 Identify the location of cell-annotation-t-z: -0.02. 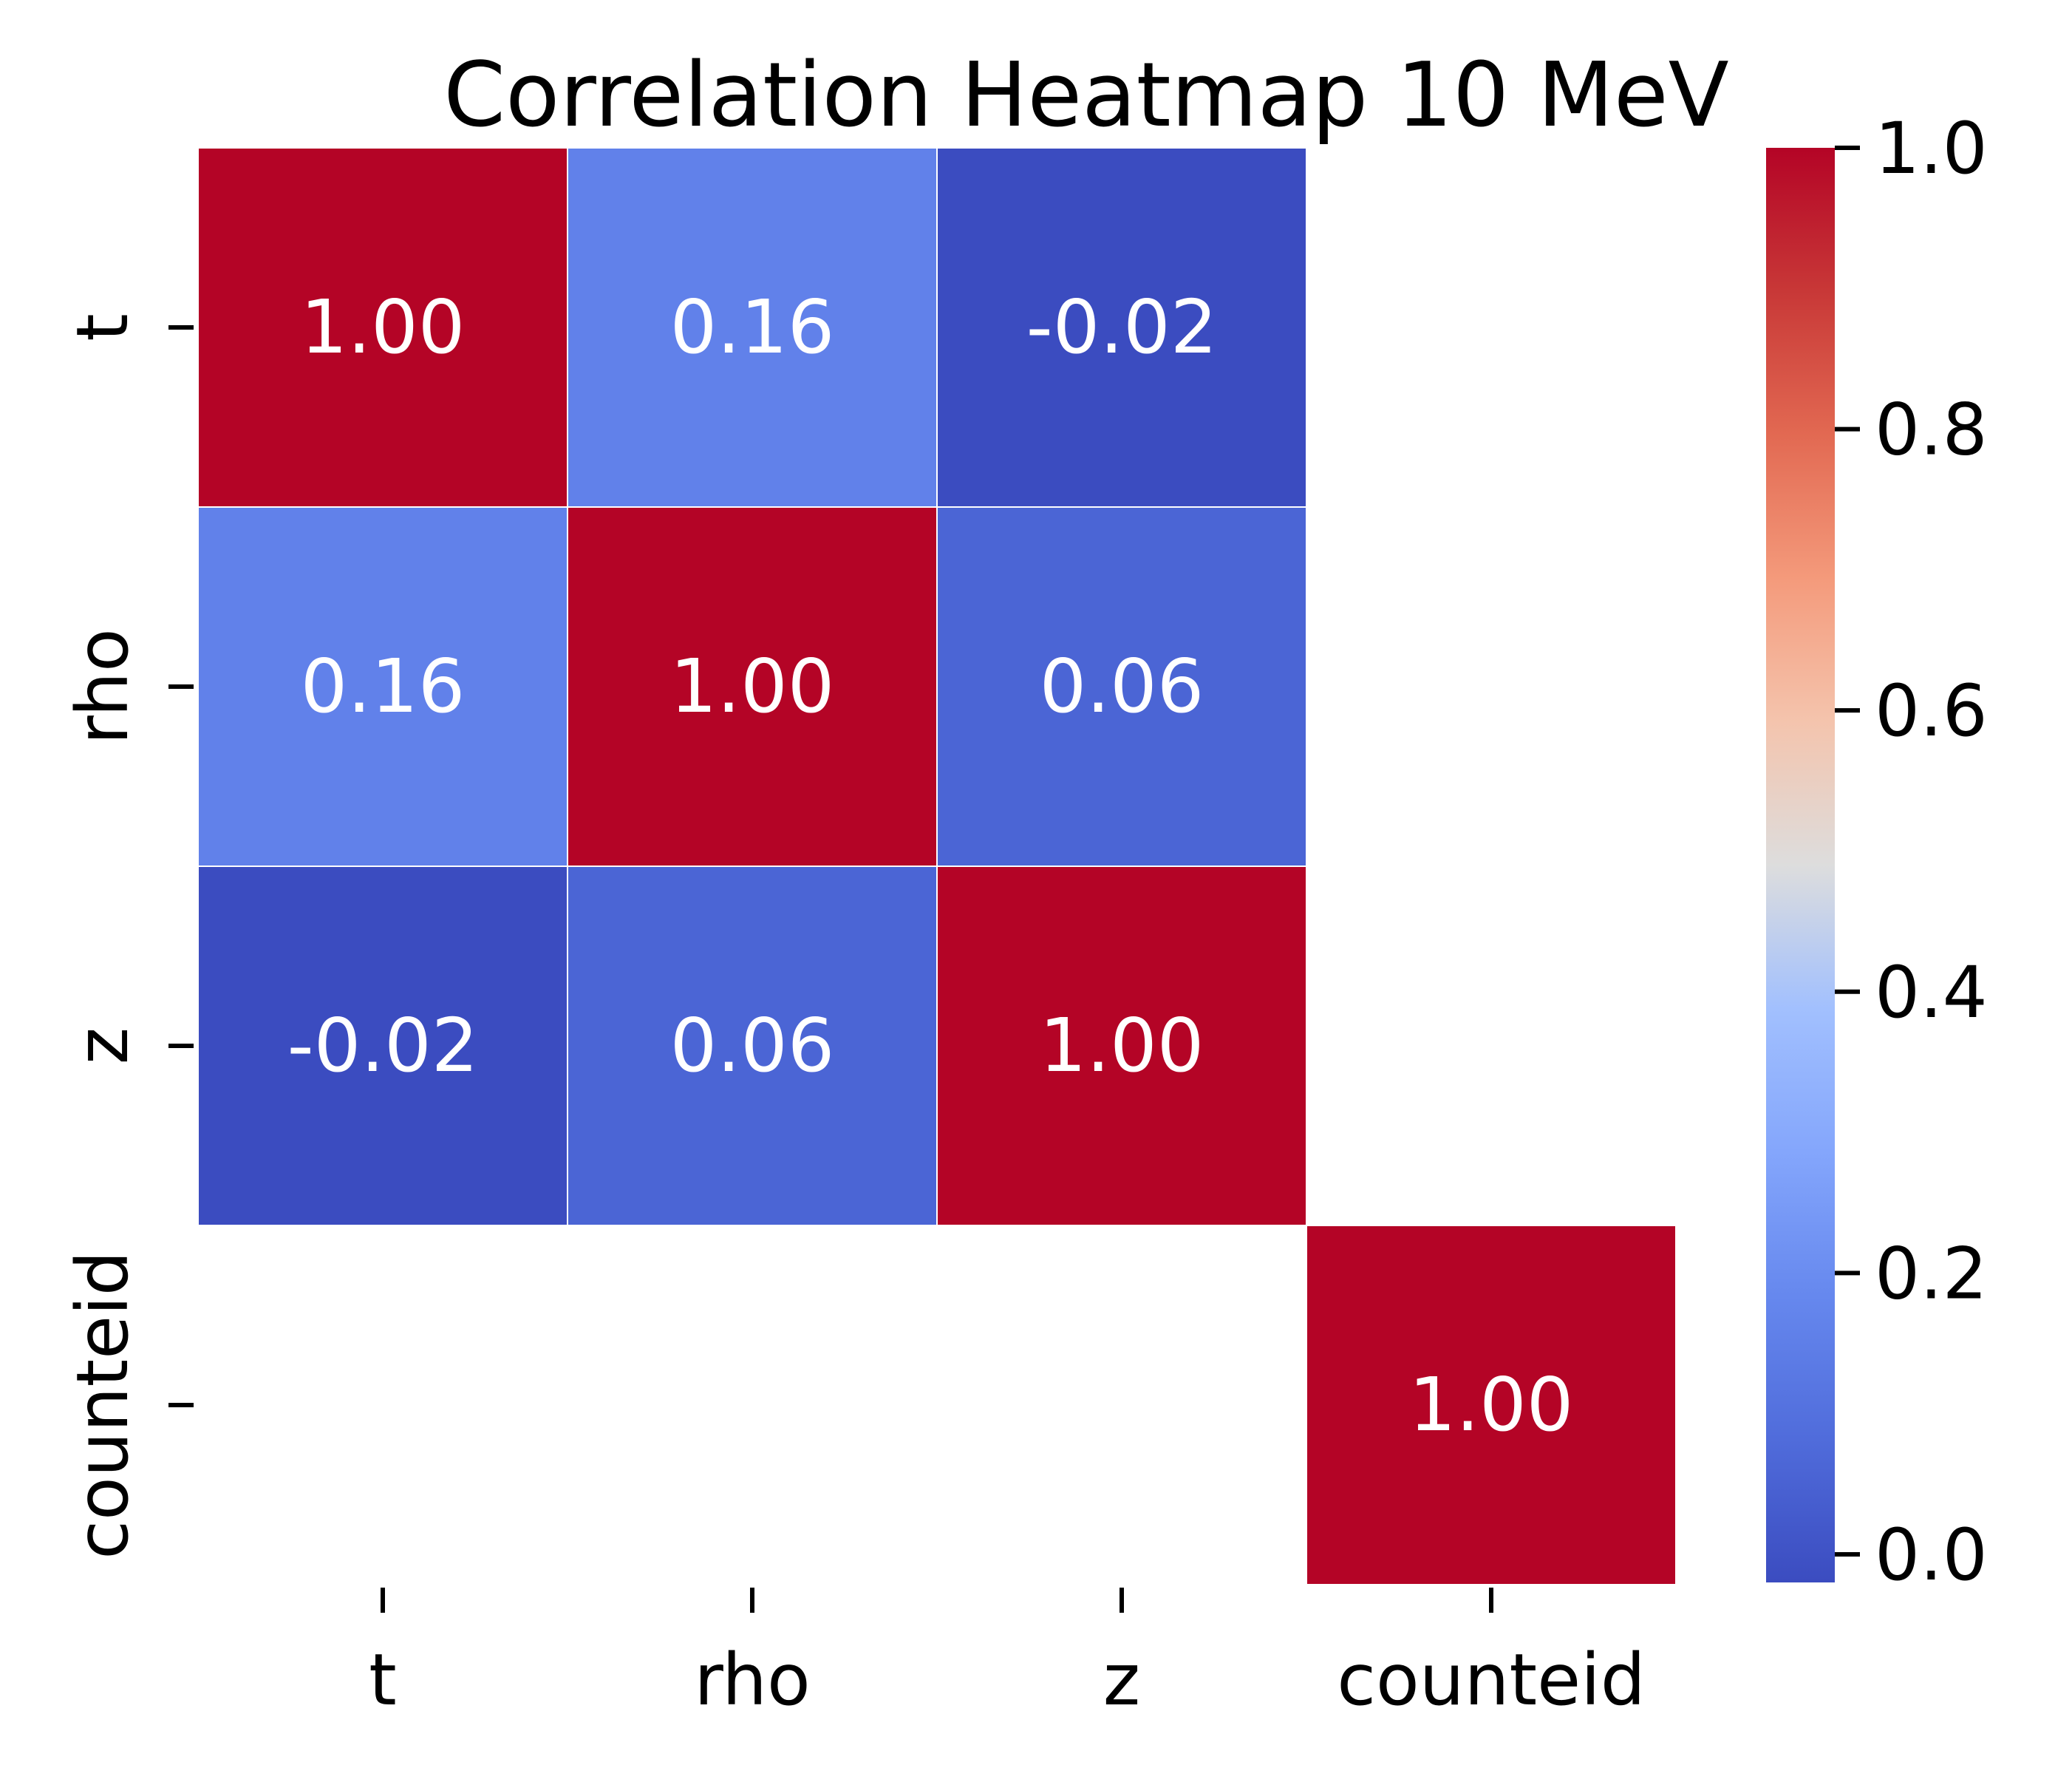
(1122, 327).